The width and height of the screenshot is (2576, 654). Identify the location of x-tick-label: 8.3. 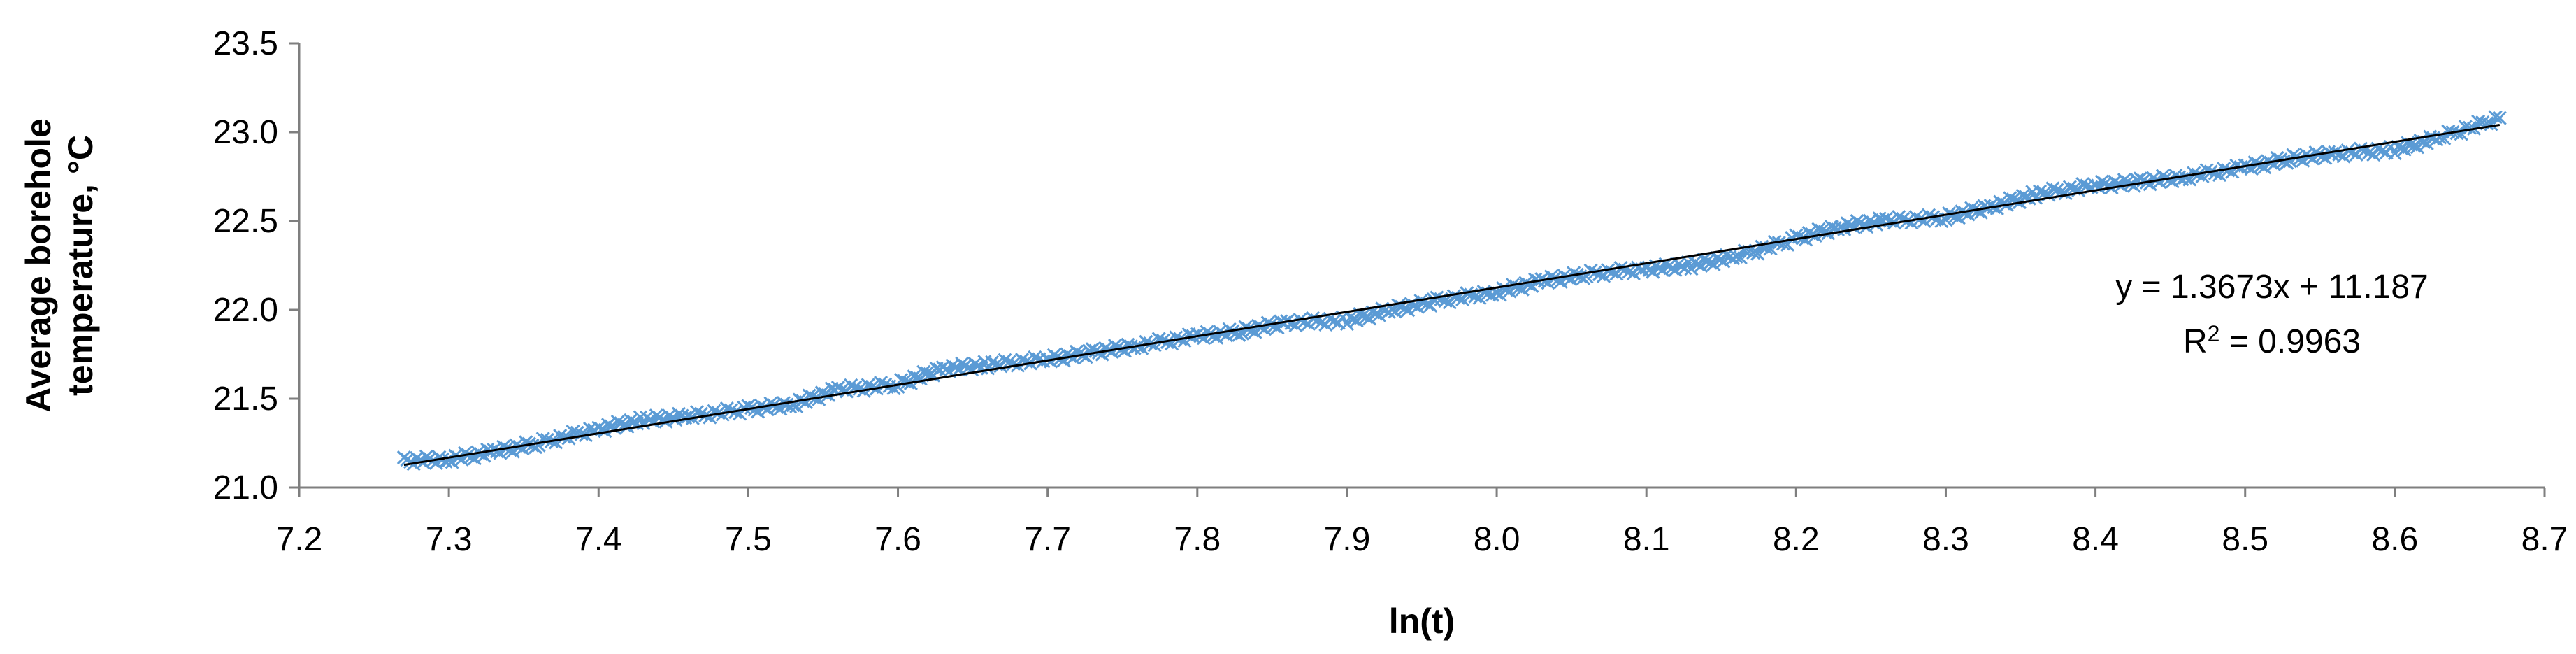
(1945, 539).